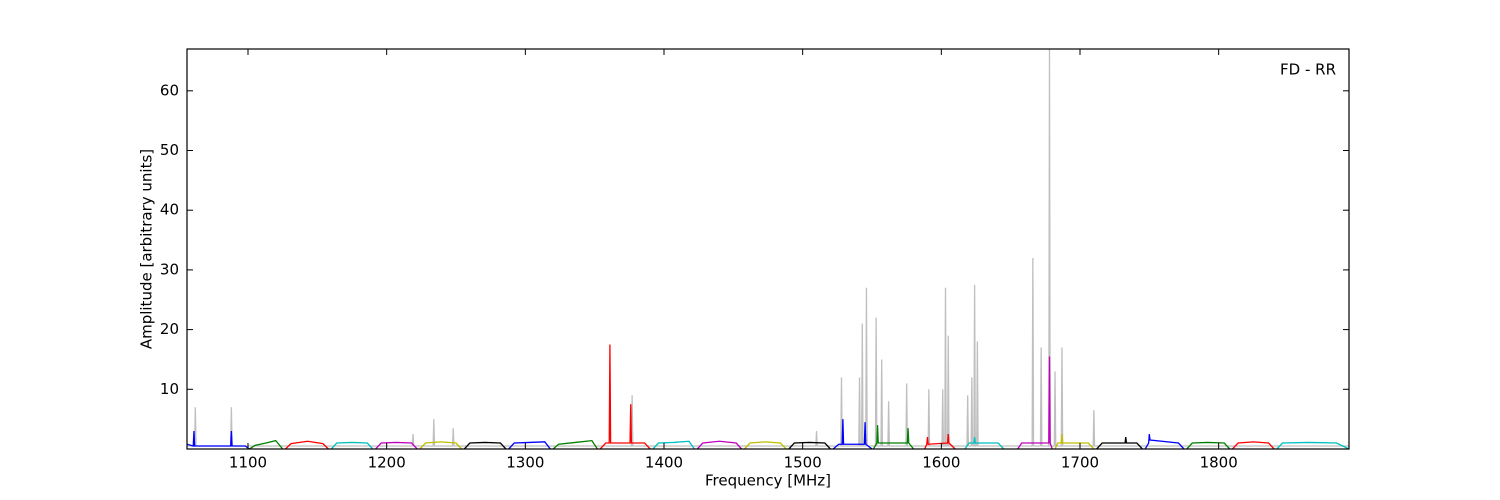  What do you see at coordinates (1308, 70) in the screenshot?
I see `annotation: FD - RR` at bounding box center [1308, 70].